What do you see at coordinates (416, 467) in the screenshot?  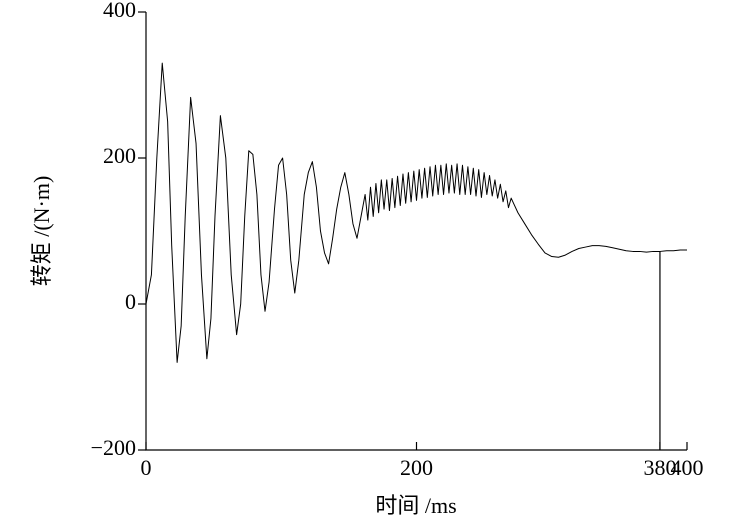 I see `x-tick-label: 200` at bounding box center [416, 467].